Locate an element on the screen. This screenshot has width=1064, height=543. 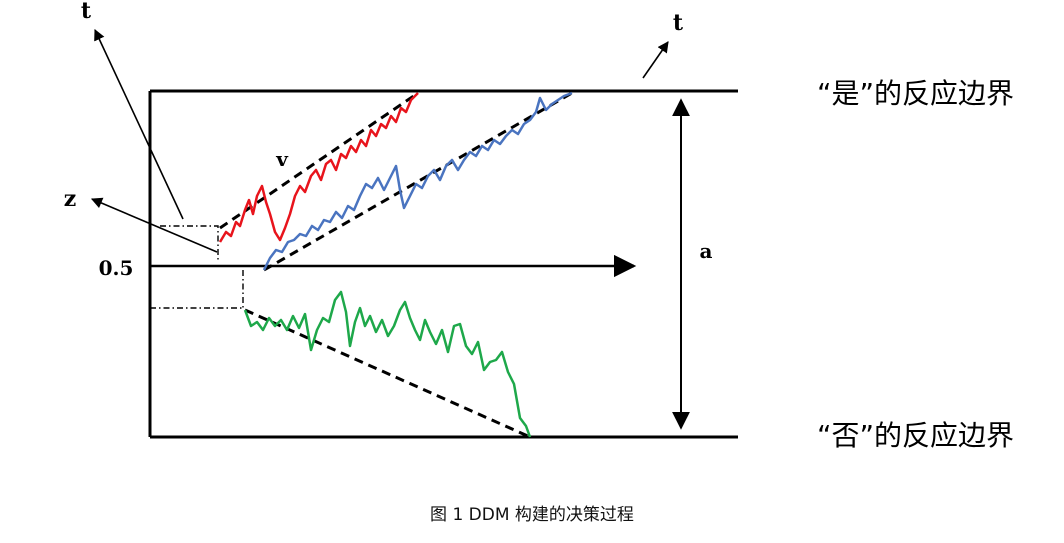
evidence-path-red is located at coordinates (318, 167).